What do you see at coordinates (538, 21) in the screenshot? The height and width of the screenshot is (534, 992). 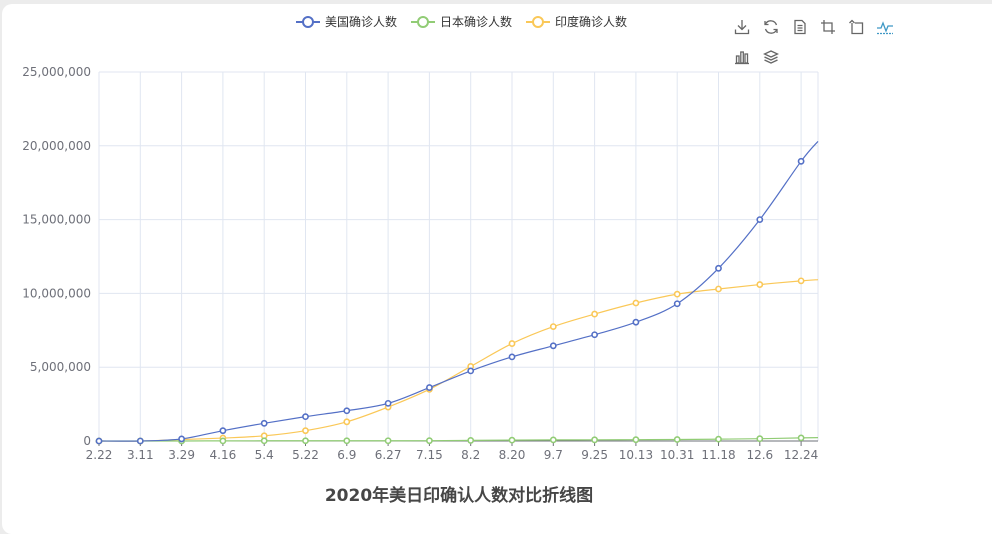 I see `legend-swatch-india` at bounding box center [538, 21].